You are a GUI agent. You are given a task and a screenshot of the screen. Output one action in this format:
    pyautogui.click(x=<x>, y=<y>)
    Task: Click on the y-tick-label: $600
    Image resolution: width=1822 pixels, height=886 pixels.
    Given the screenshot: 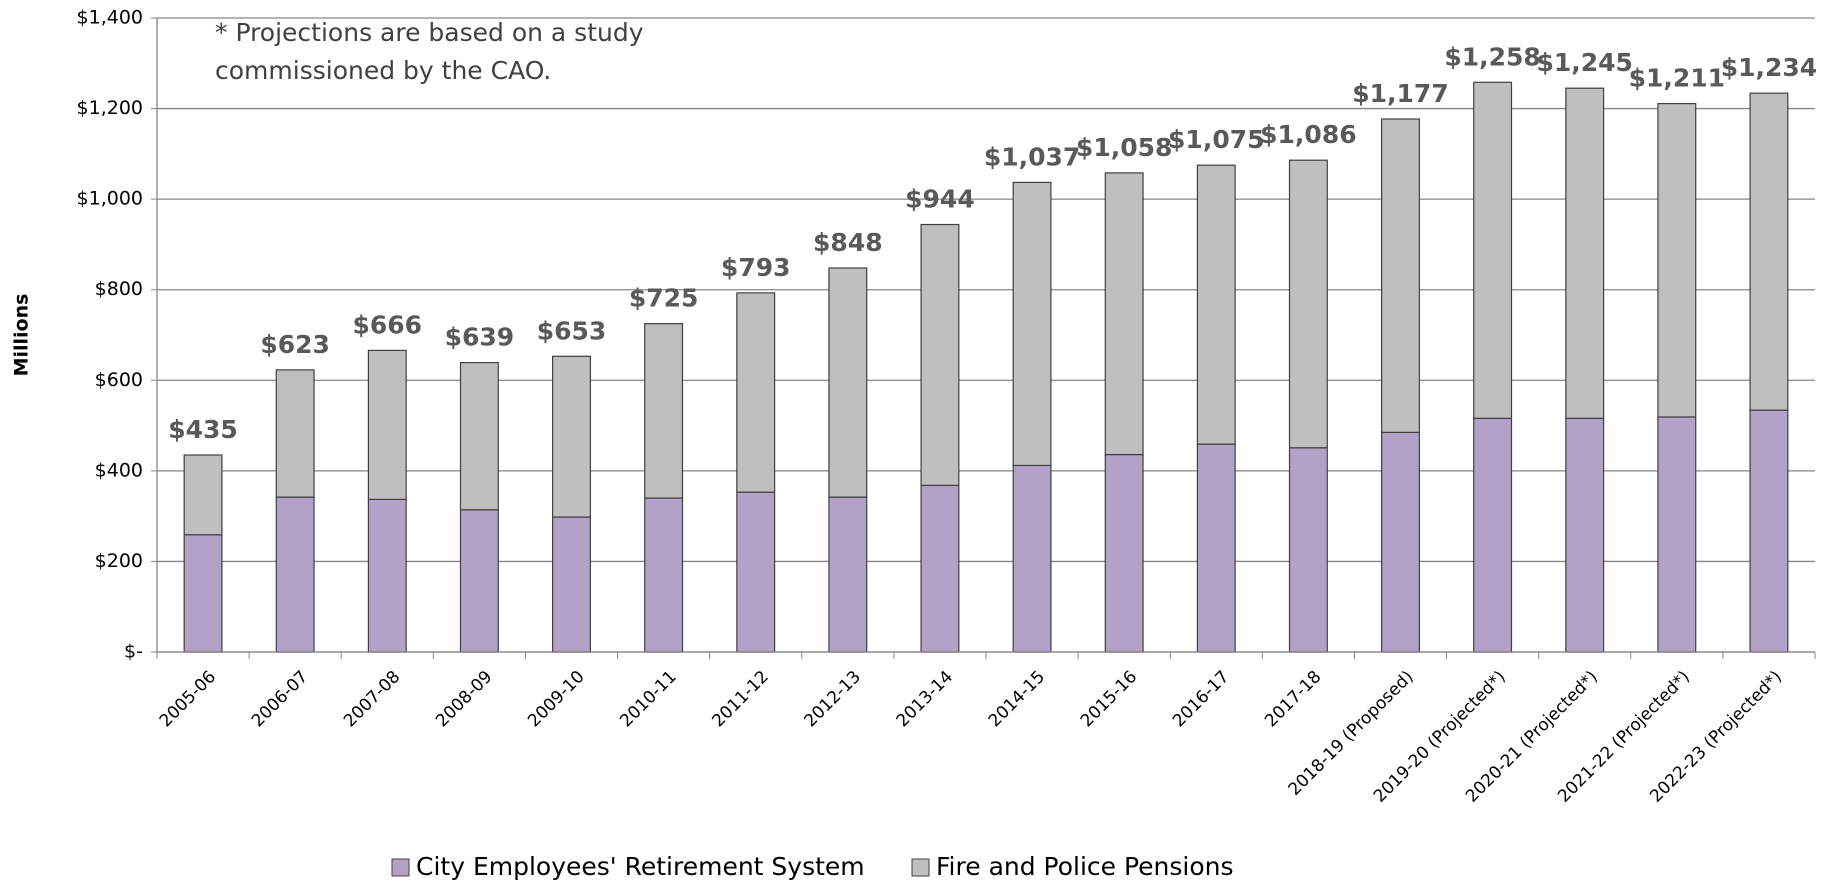 What is the action you would take?
    pyautogui.click(x=119, y=380)
    